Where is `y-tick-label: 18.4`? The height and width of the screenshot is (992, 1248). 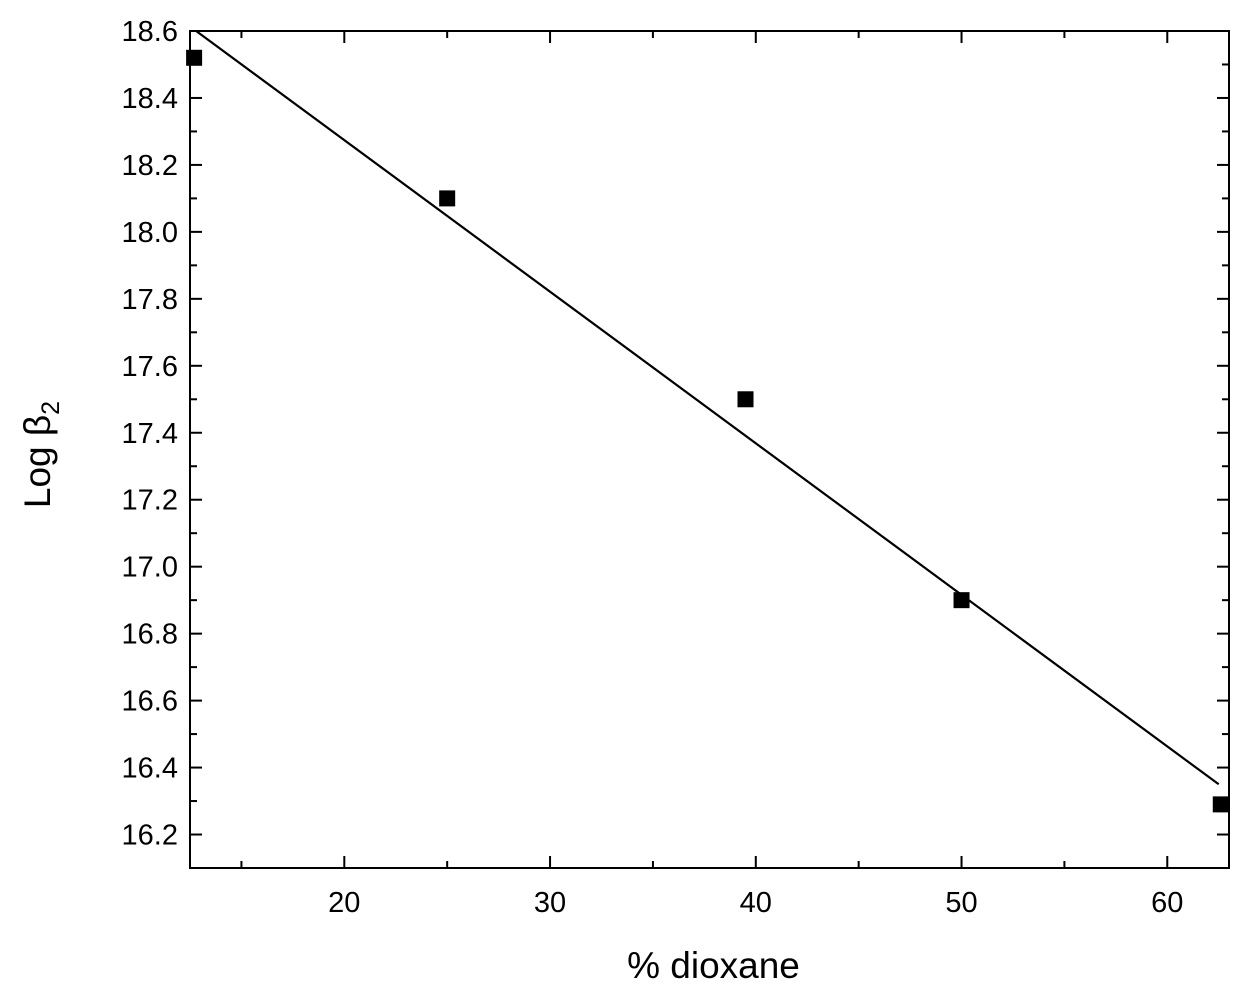 y-tick-label: 18.4 is located at coordinates (150, 99).